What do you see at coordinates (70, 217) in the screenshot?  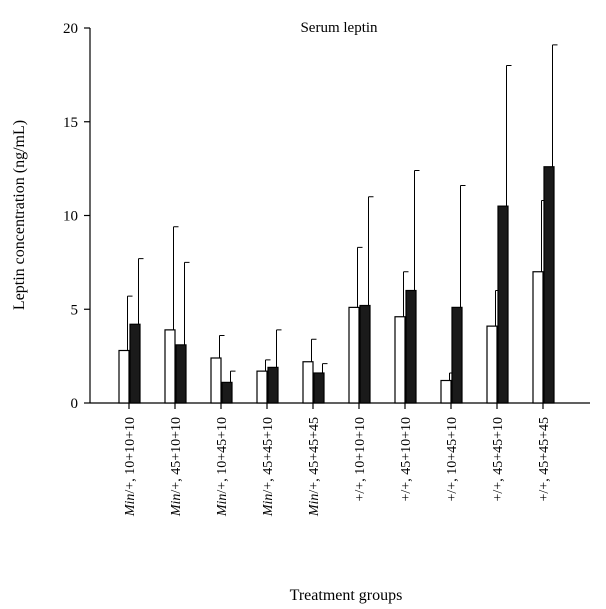 I see `y-tick-label: 10` at bounding box center [70, 217].